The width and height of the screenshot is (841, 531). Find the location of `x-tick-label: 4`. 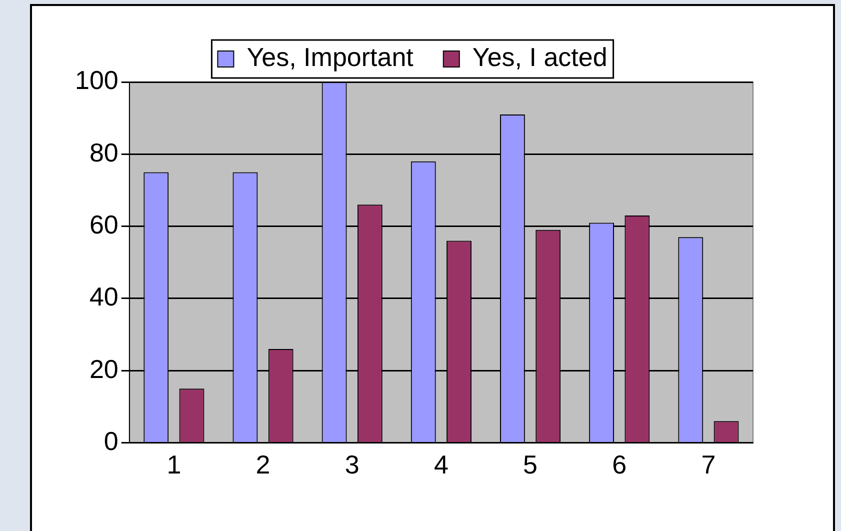

x-tick-label: 4 is located at coordinates (441, 465).